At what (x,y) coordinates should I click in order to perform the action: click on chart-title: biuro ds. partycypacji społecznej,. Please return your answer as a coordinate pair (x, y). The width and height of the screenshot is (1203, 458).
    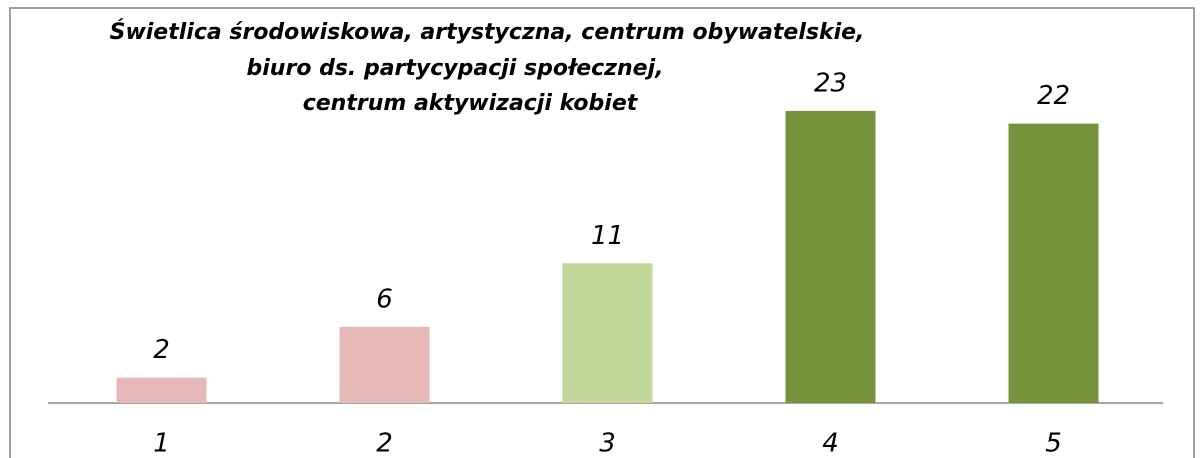
    Looking at the image, I should click on (455, 68).